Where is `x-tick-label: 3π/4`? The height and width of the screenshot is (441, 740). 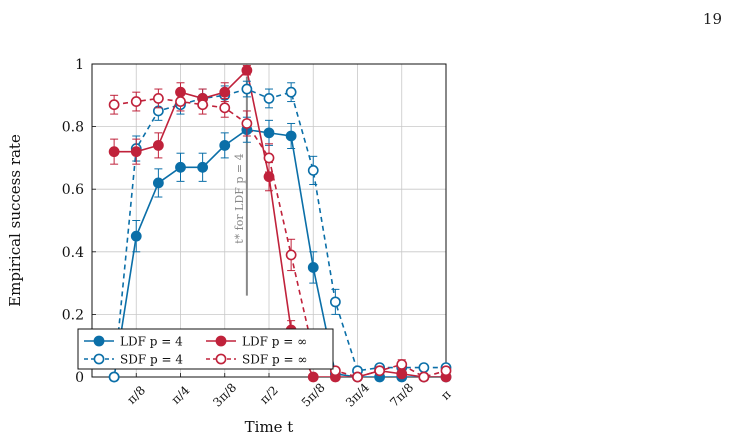 x-tick-label: 3π/4 is located at coordinates (357, 394).